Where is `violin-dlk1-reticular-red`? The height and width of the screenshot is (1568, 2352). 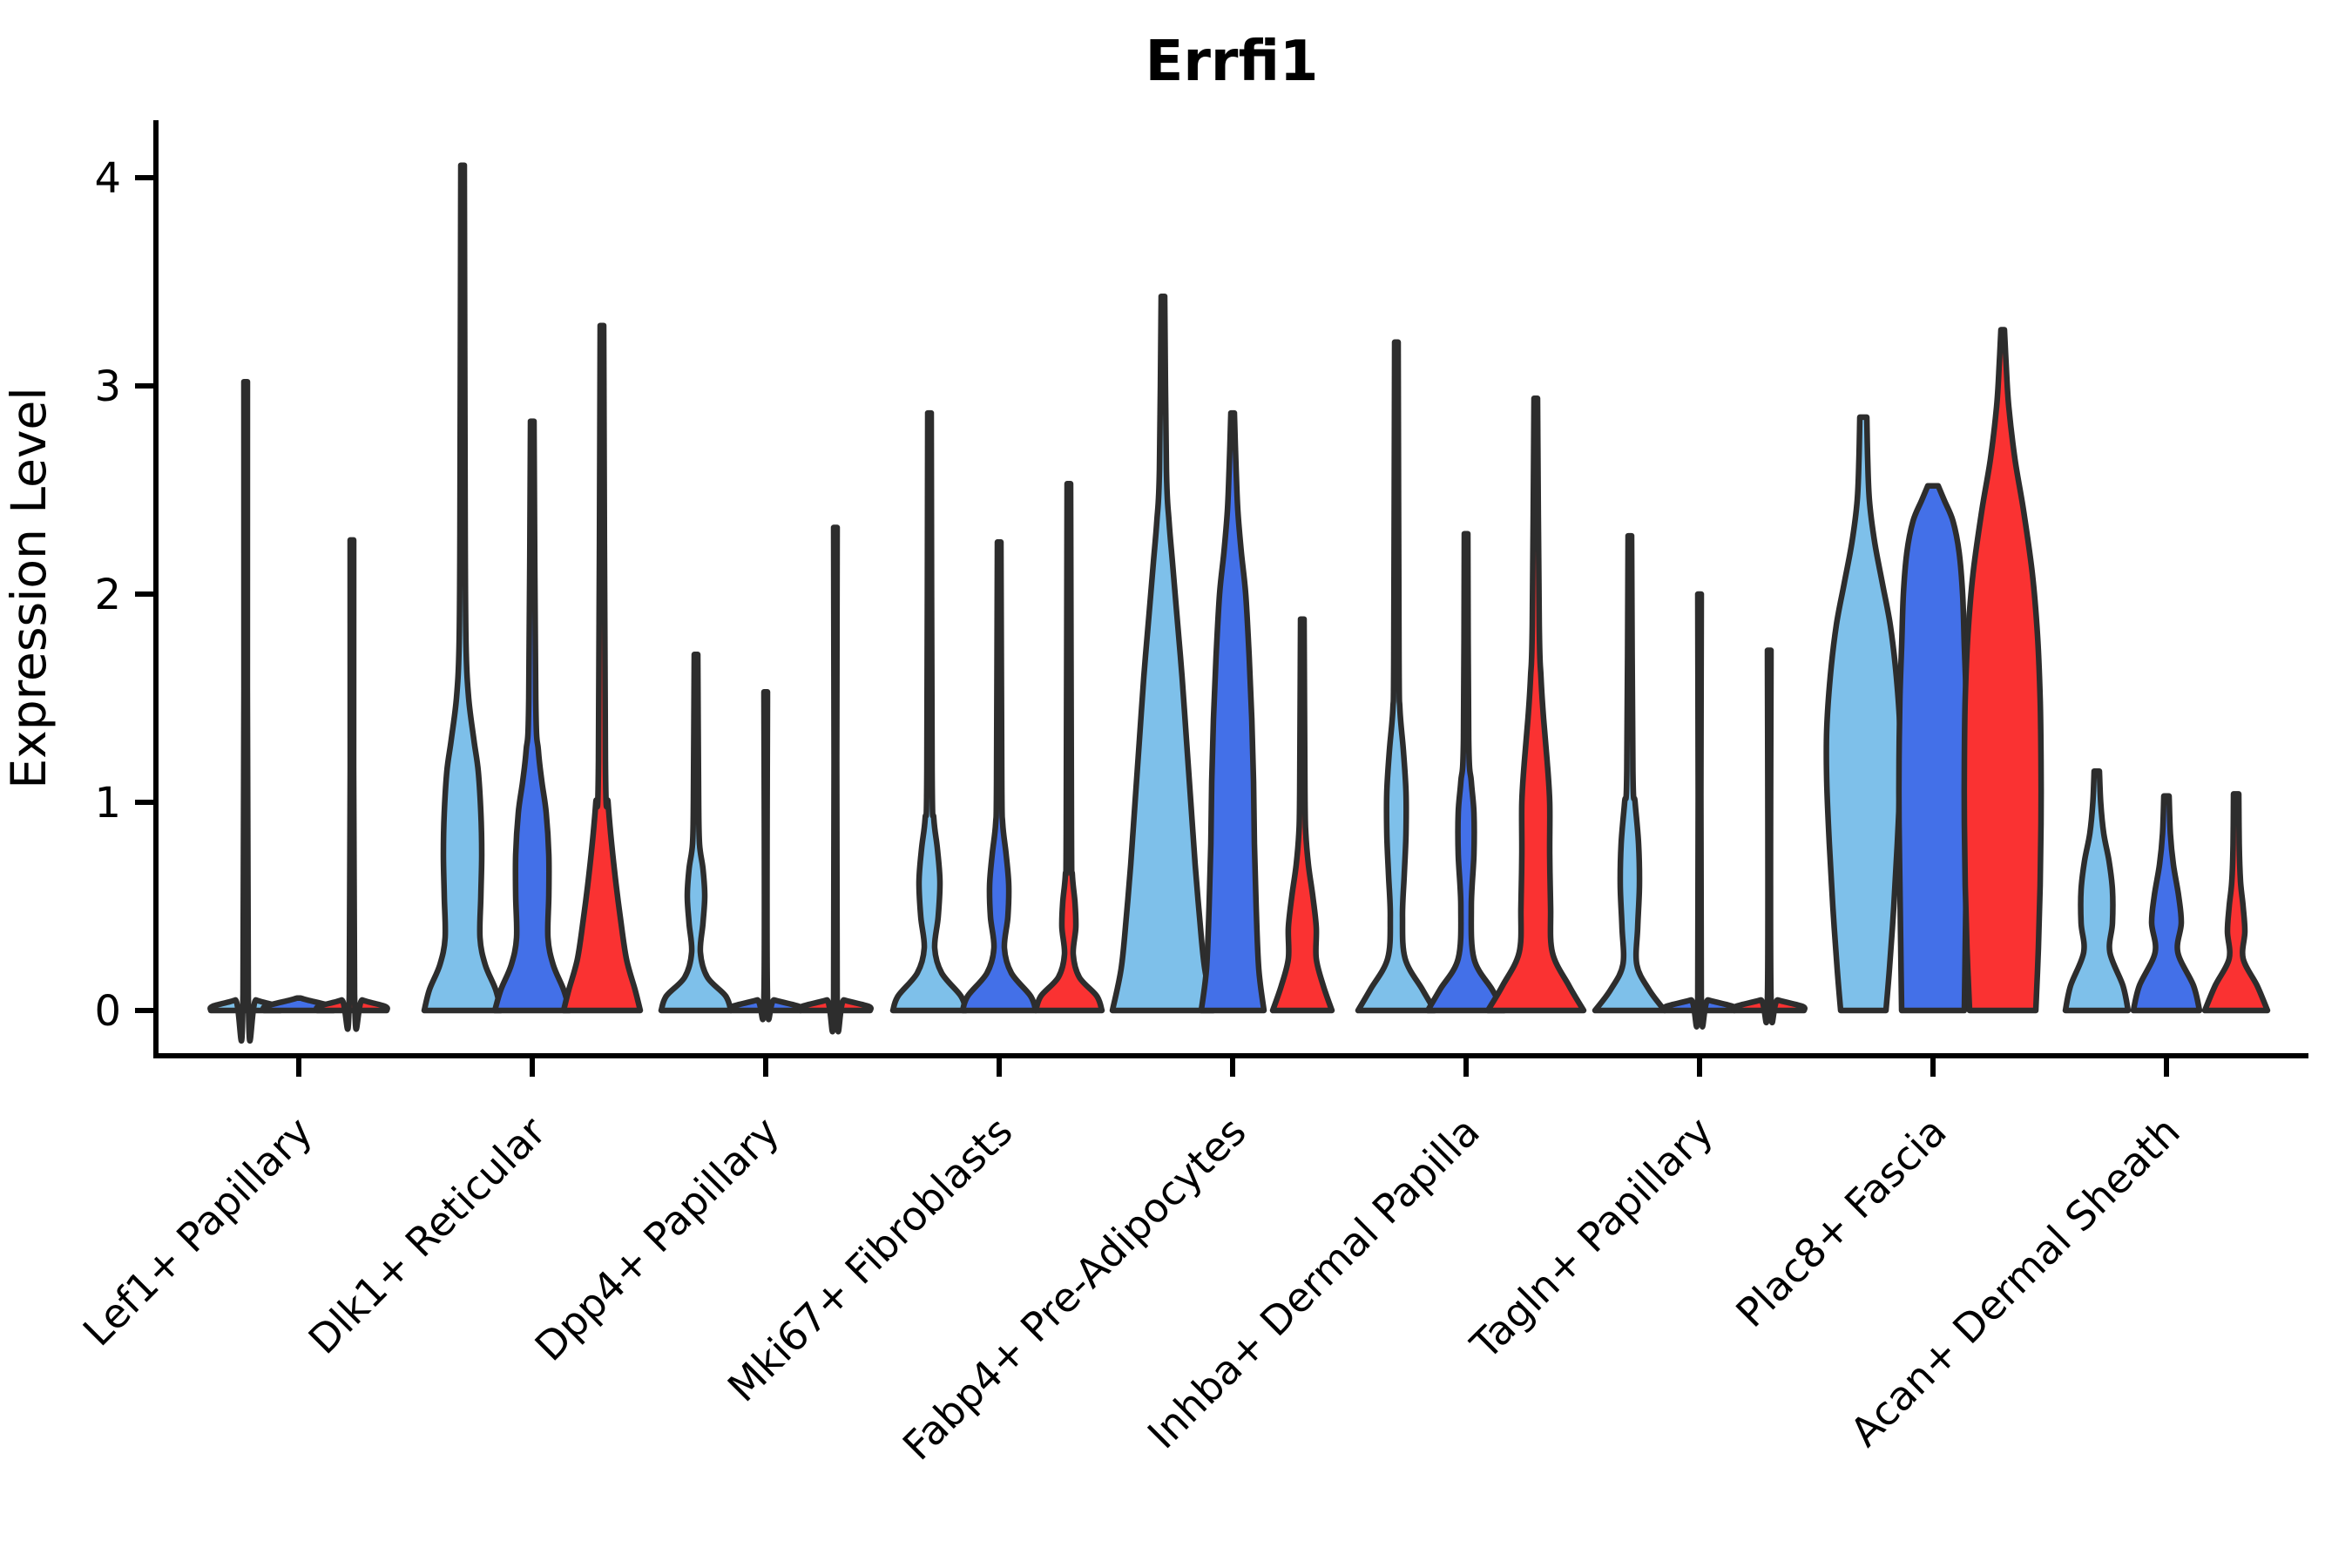 violin-dlk1-reticular-red is located at coordinates (602, 668).